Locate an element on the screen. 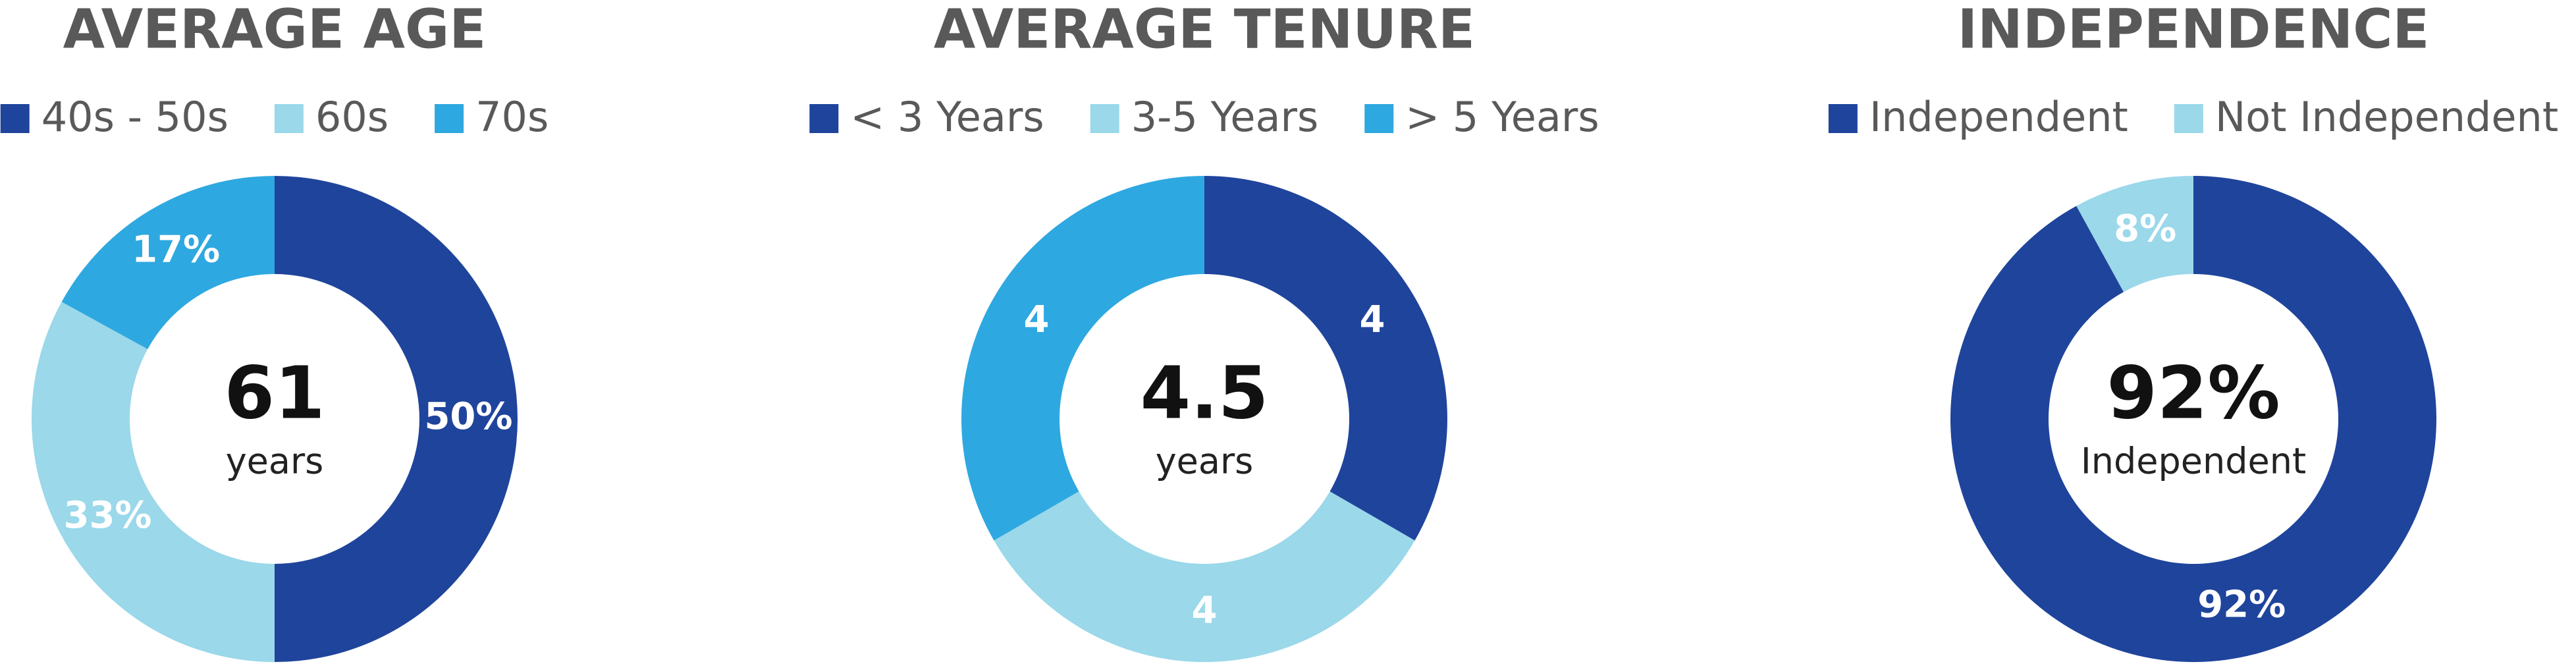  value-label: 8% is located at coordinates (2145, 229).